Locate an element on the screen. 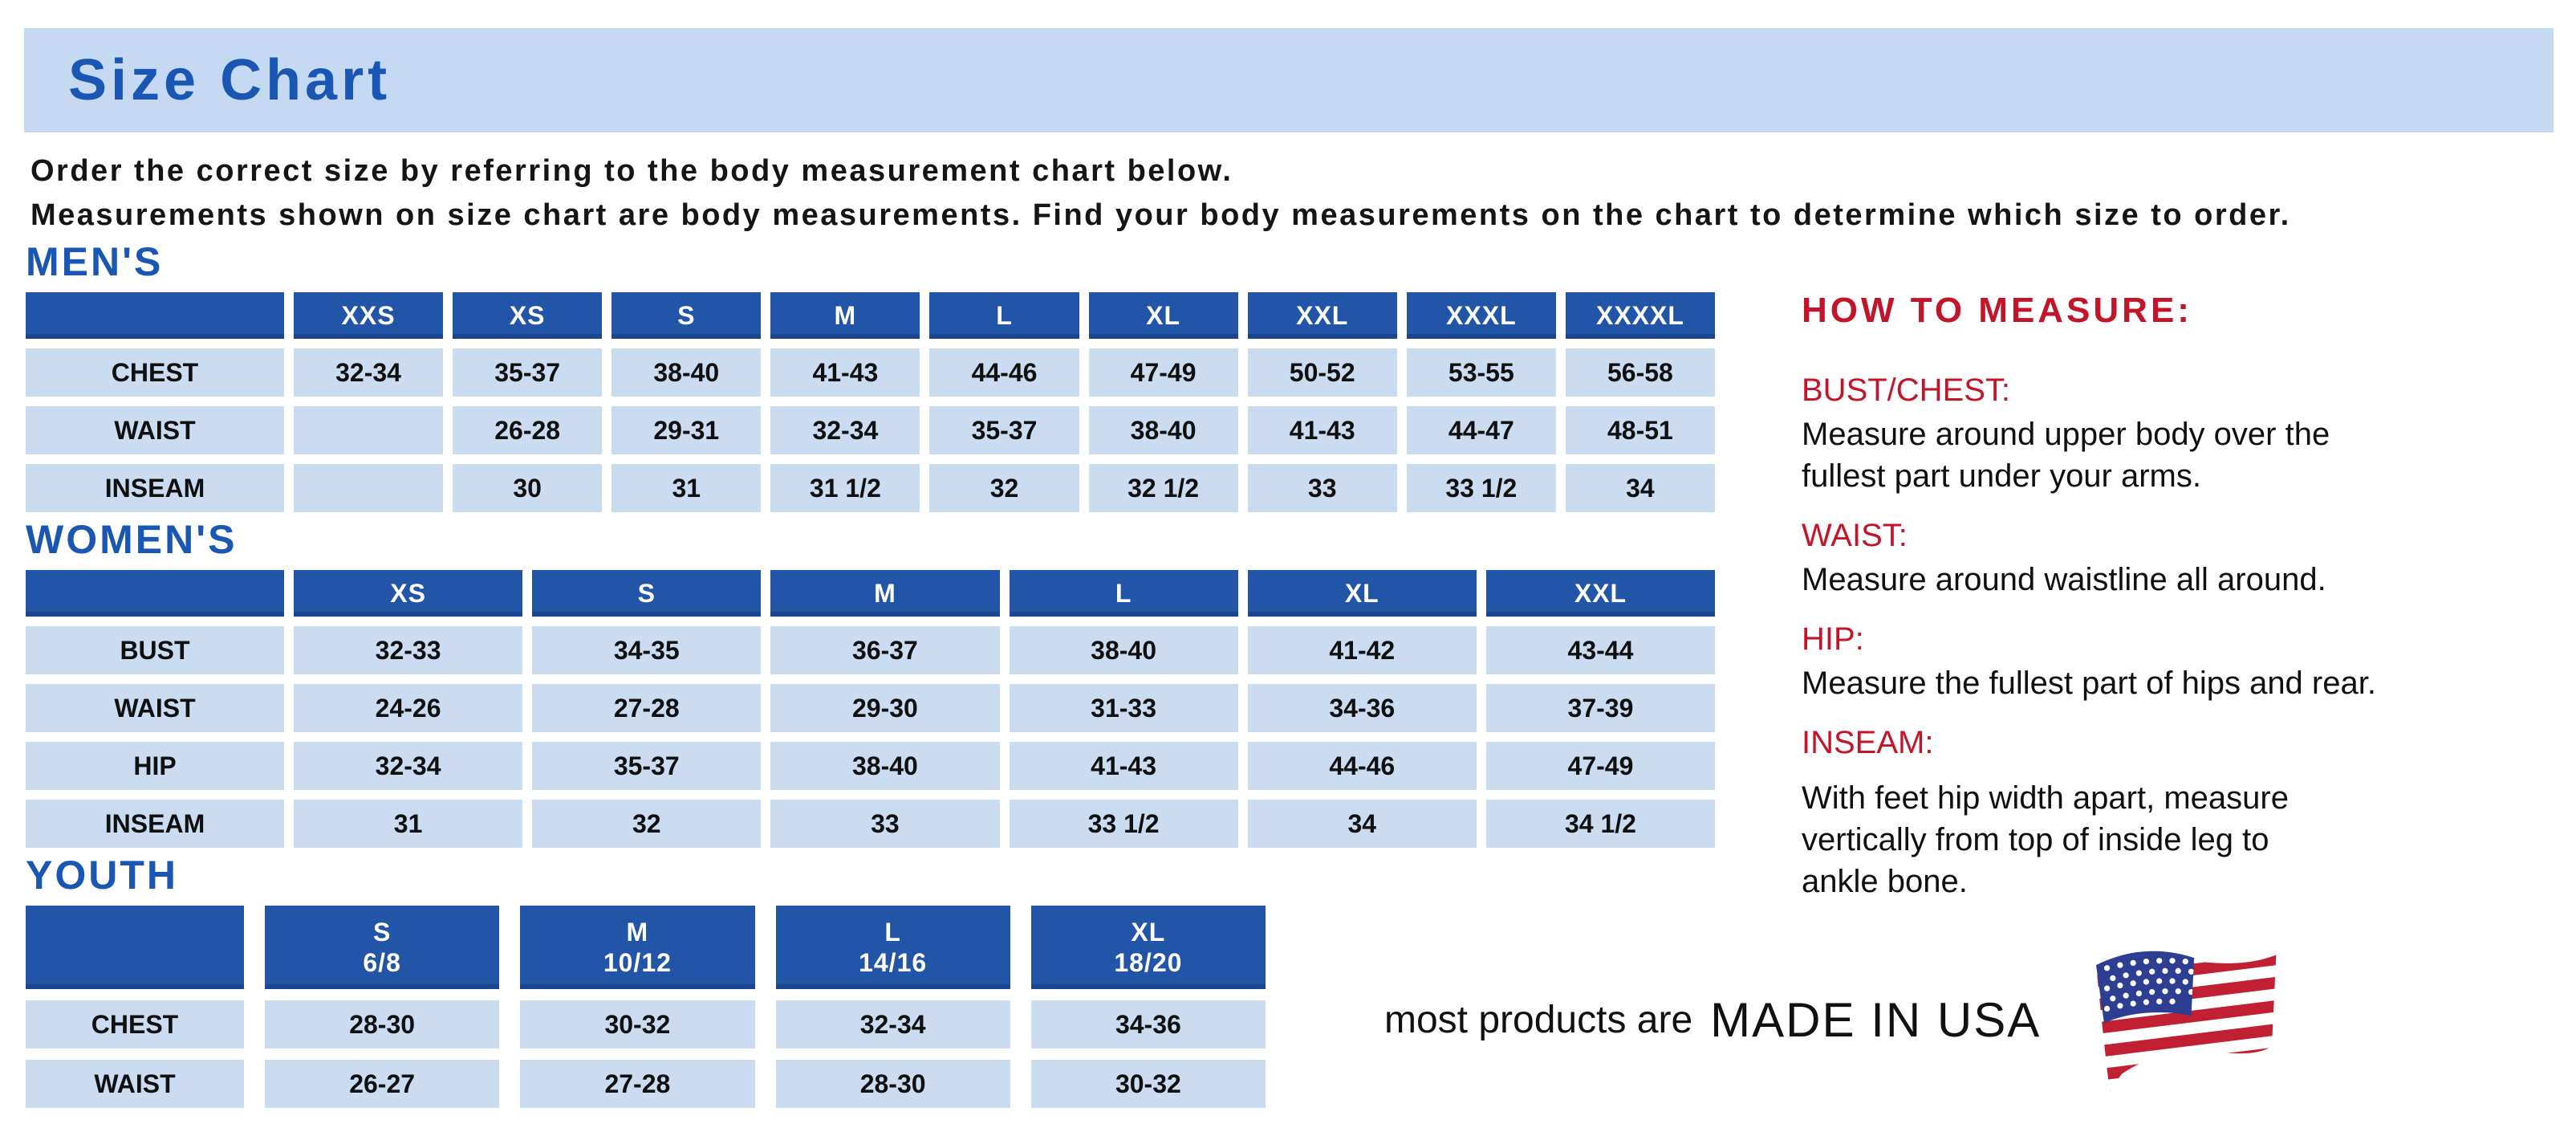  value-cell: 26-28 is located at coordinates (528, 430).